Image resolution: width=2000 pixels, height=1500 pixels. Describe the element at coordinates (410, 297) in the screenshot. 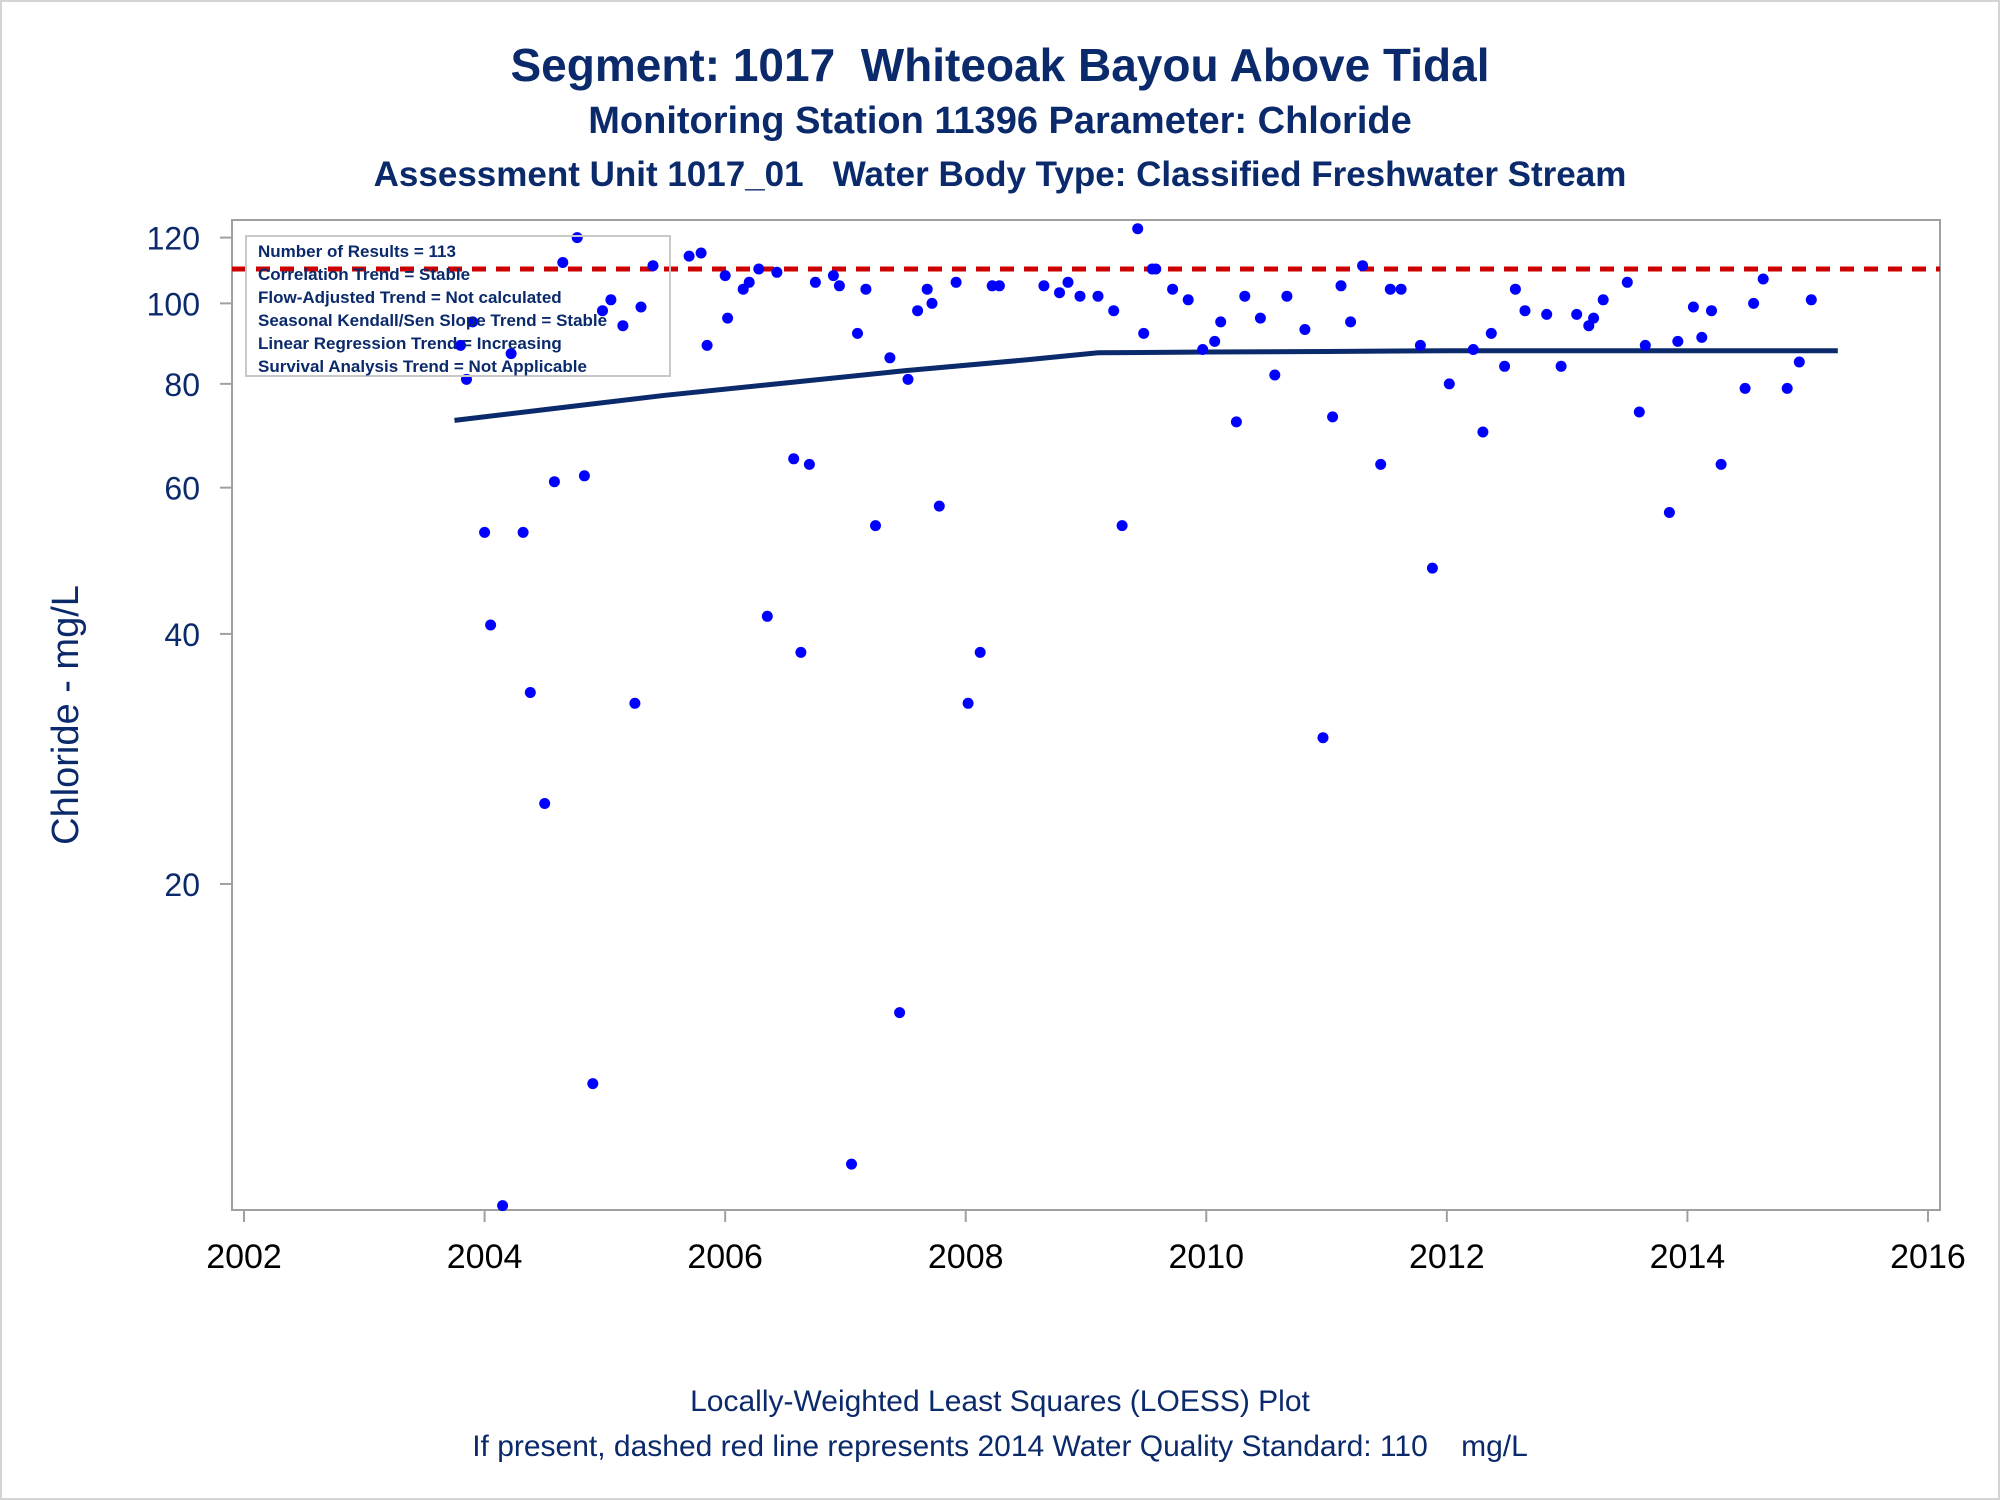

I see `stats-line: Flow-Adjusted Trend = Not calculated` at that location.